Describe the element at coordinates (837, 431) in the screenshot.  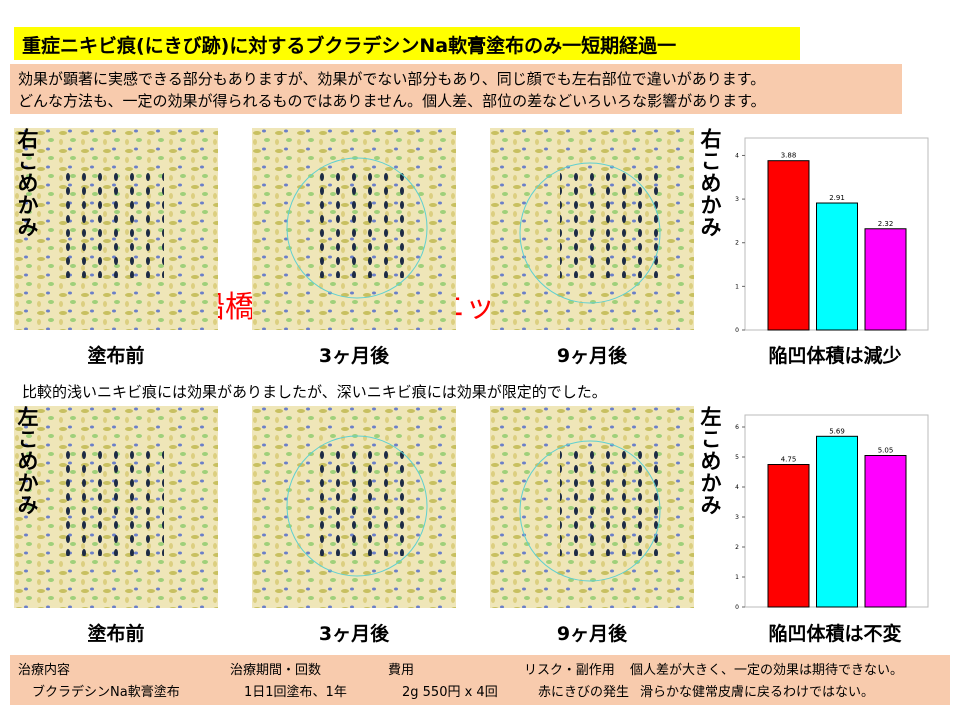
I see `value-label: 5.69` at that location.